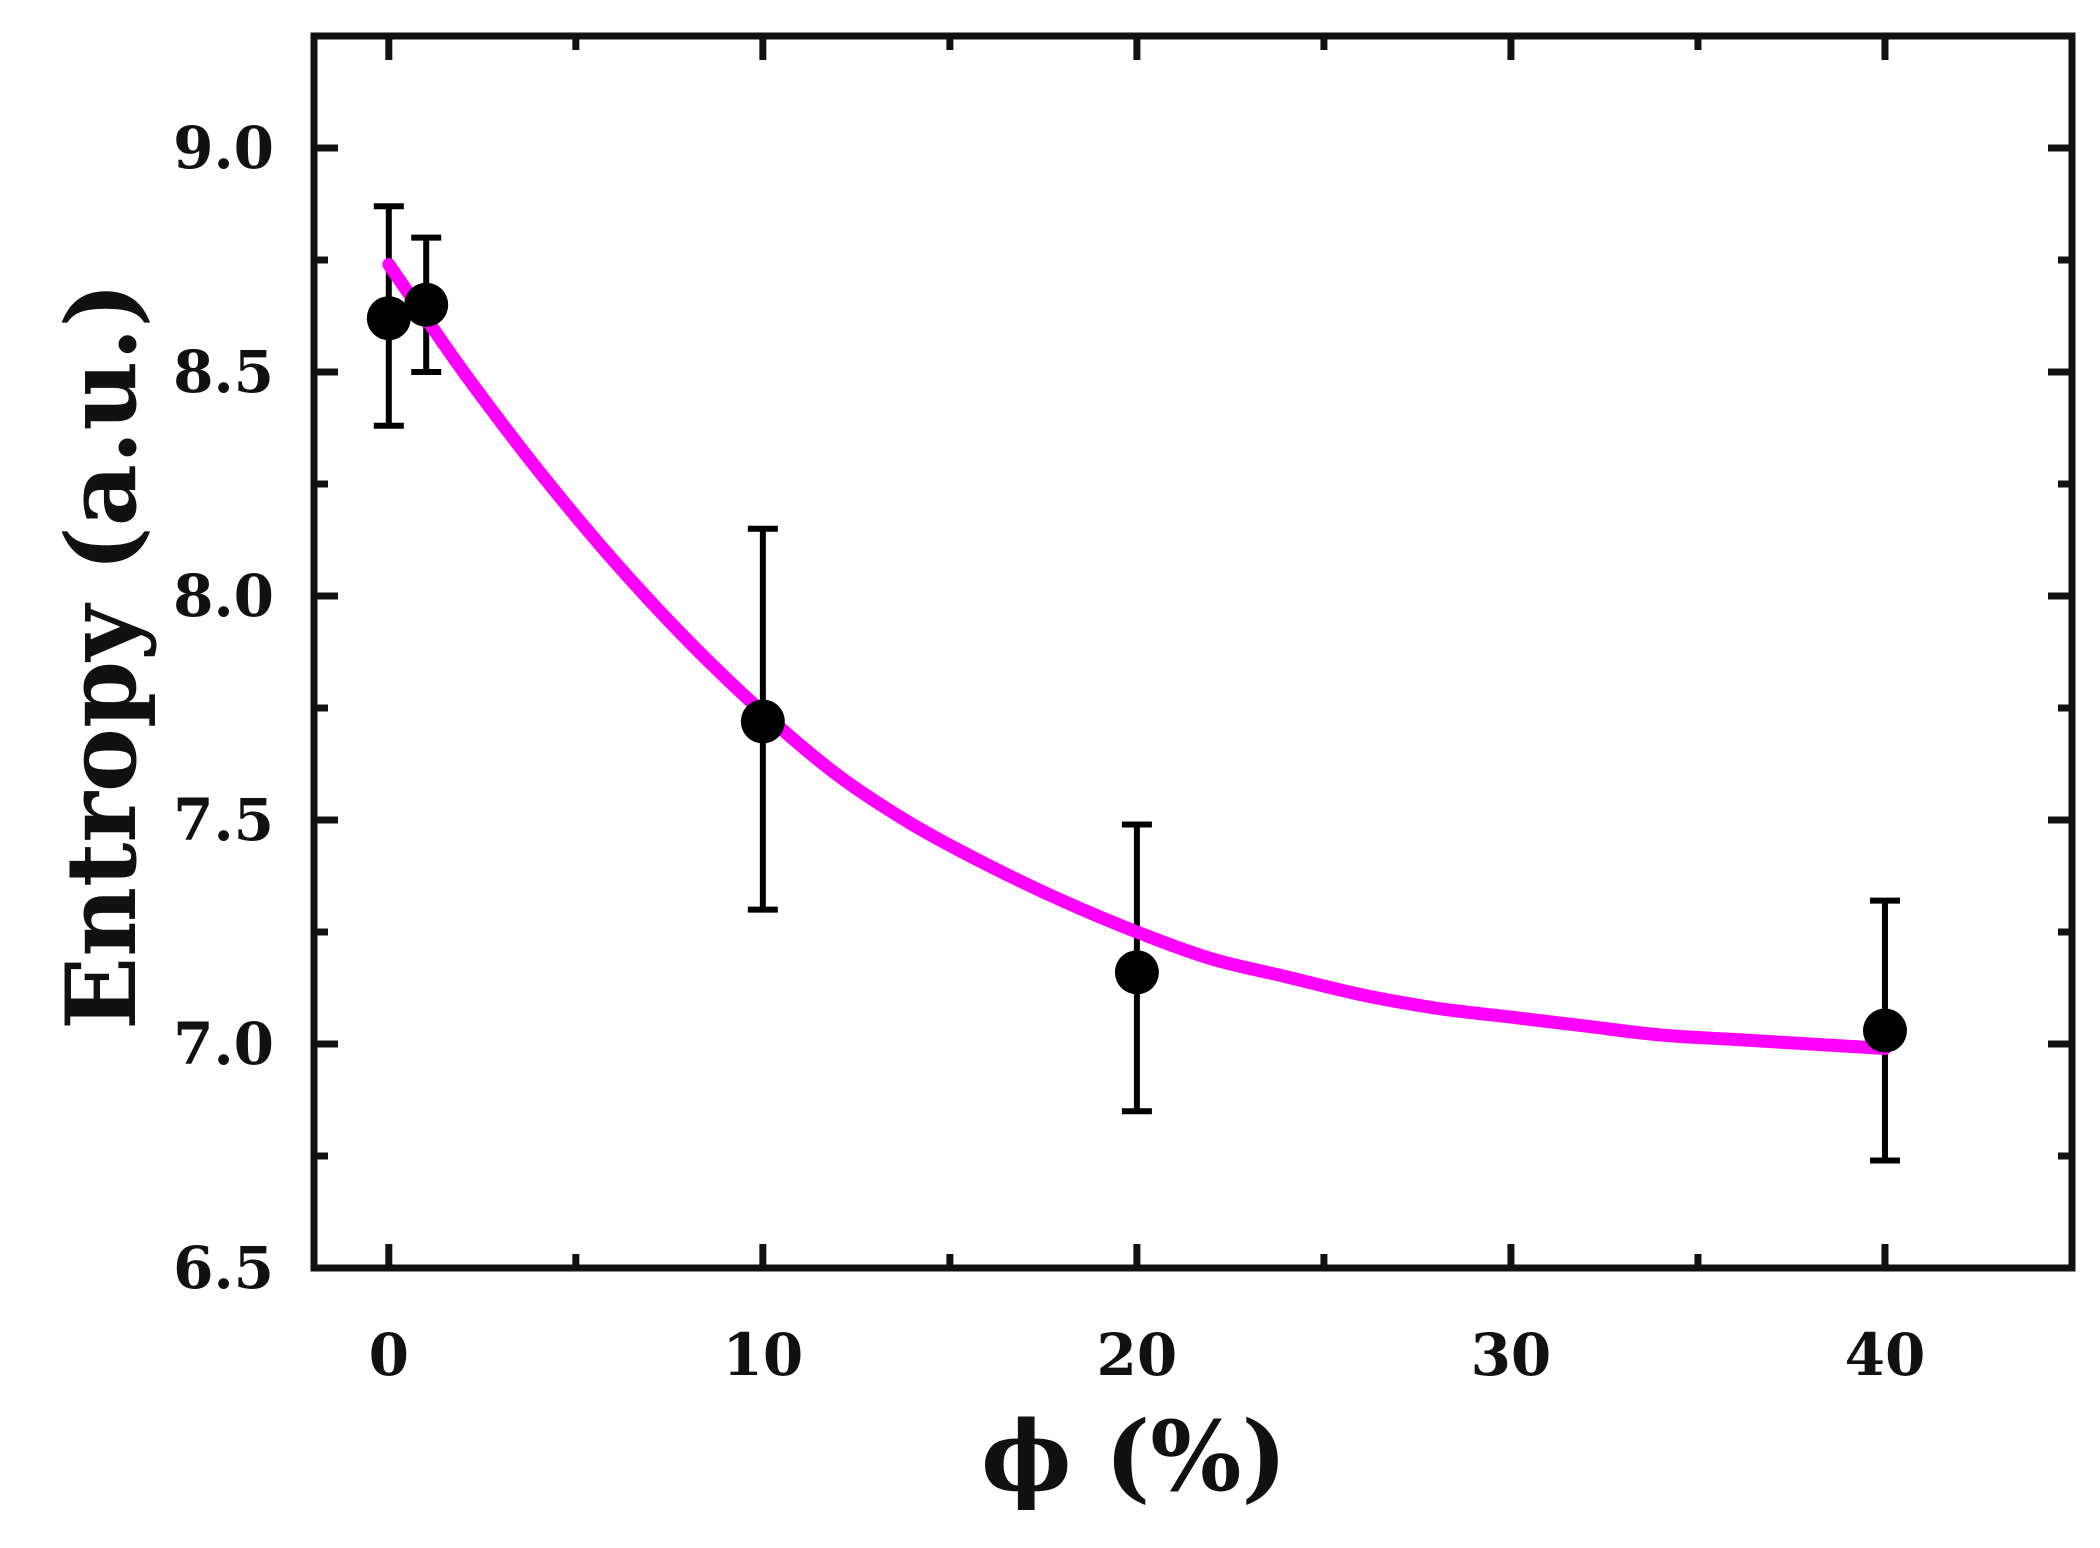 This screenshot has height=1548, width=2100. I want to click on x-tick-label: 10, so click(762, 1355).